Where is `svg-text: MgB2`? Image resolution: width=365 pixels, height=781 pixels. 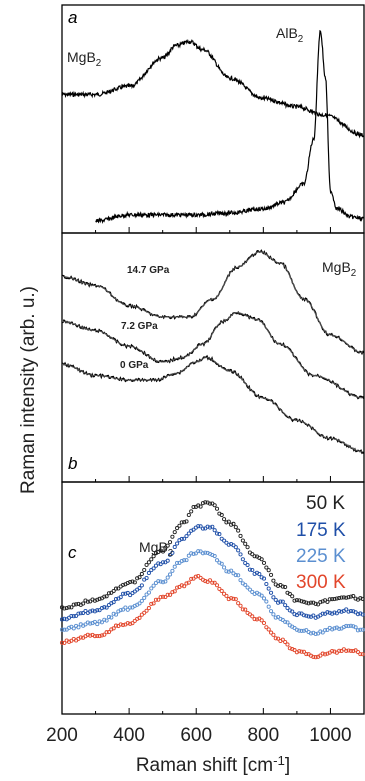 svg-text: MgB2 is located at coordinates (156, 549).